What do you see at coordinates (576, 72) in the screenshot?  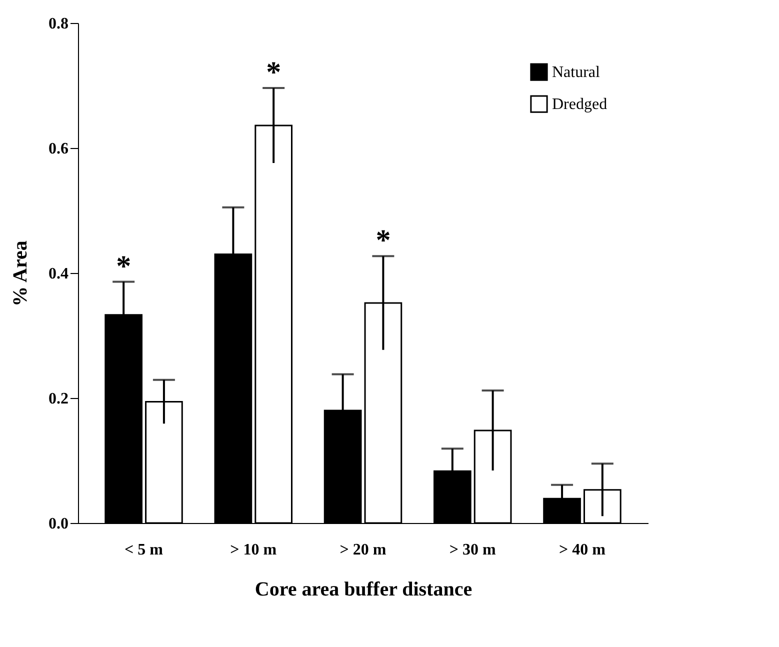 I see `legend-label: Natural` at bounding box center [576, 72].